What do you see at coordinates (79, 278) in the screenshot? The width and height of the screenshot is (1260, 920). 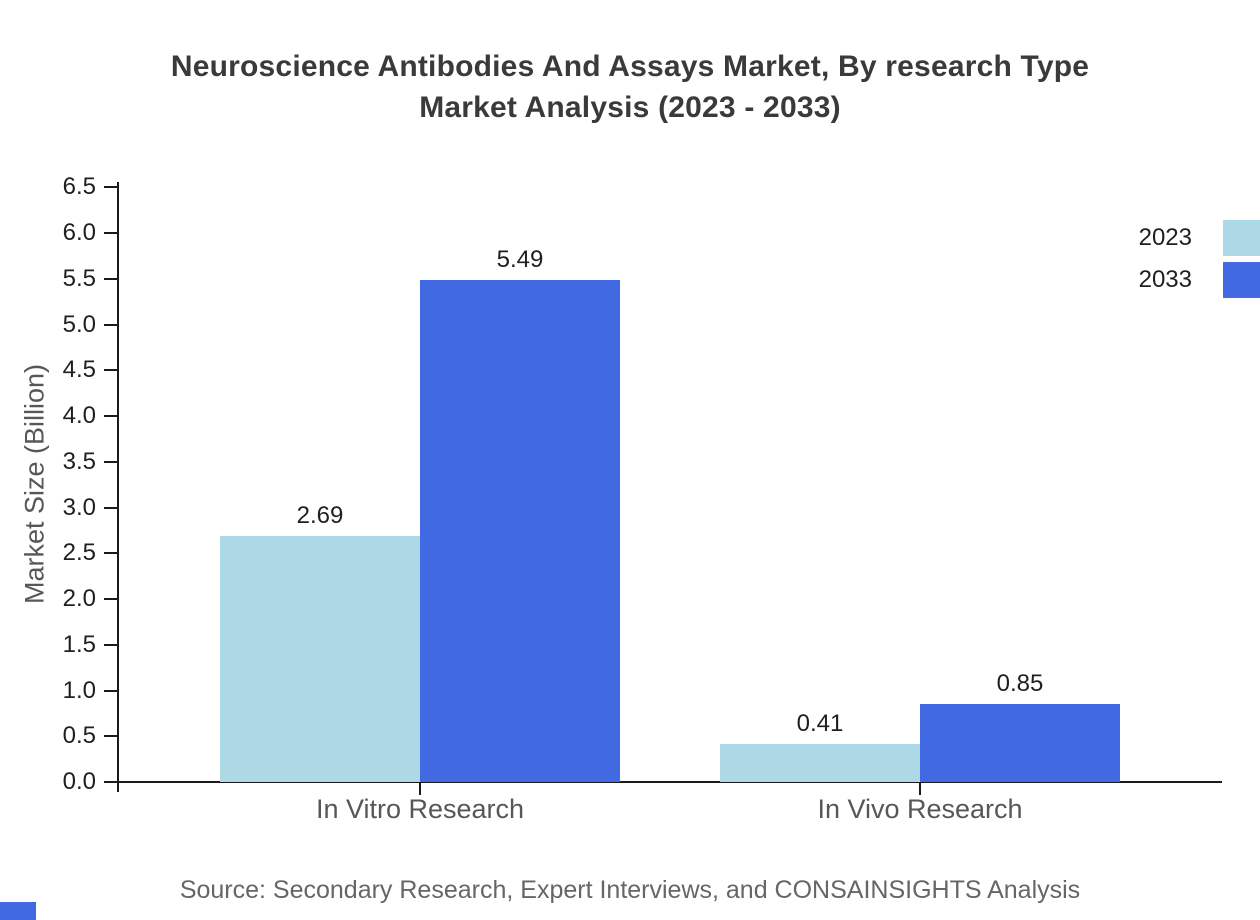 I see `y-tick-label: 5.5` at bounding box center [79, 278].